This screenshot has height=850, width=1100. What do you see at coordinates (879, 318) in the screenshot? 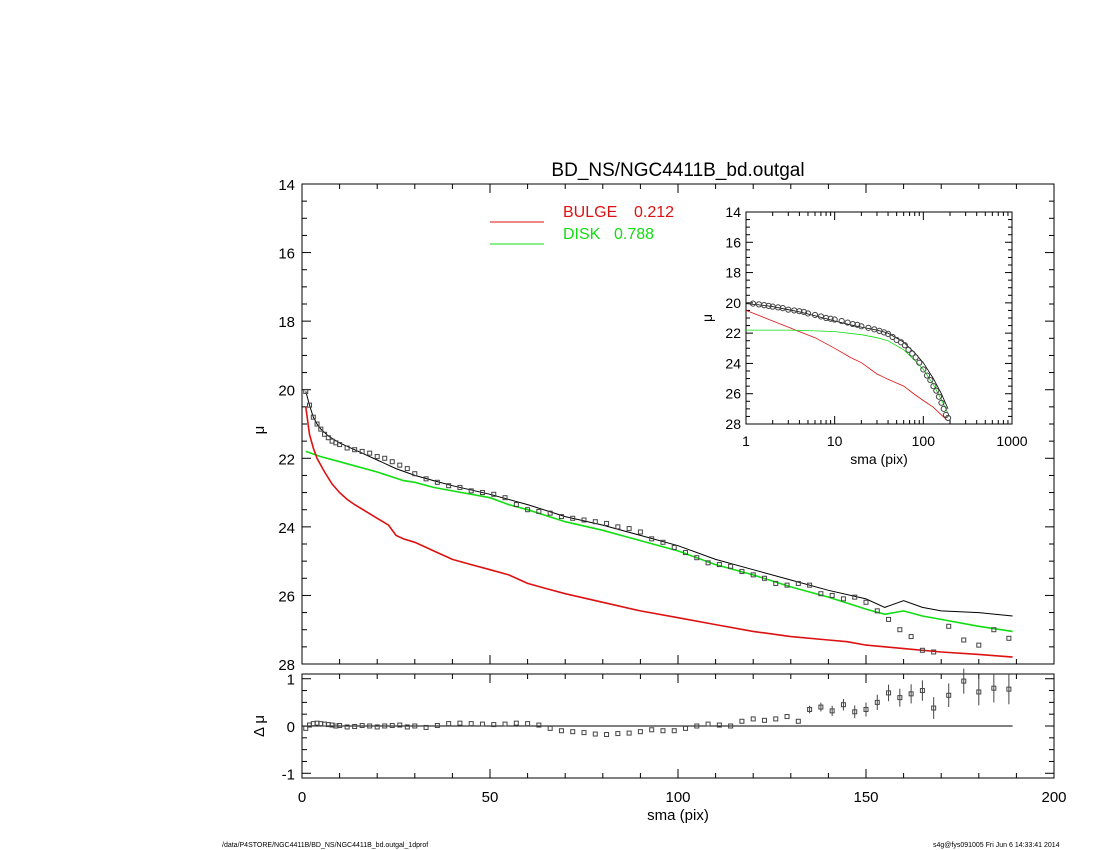
I see `inset-background` at bounding box center [879, 318].